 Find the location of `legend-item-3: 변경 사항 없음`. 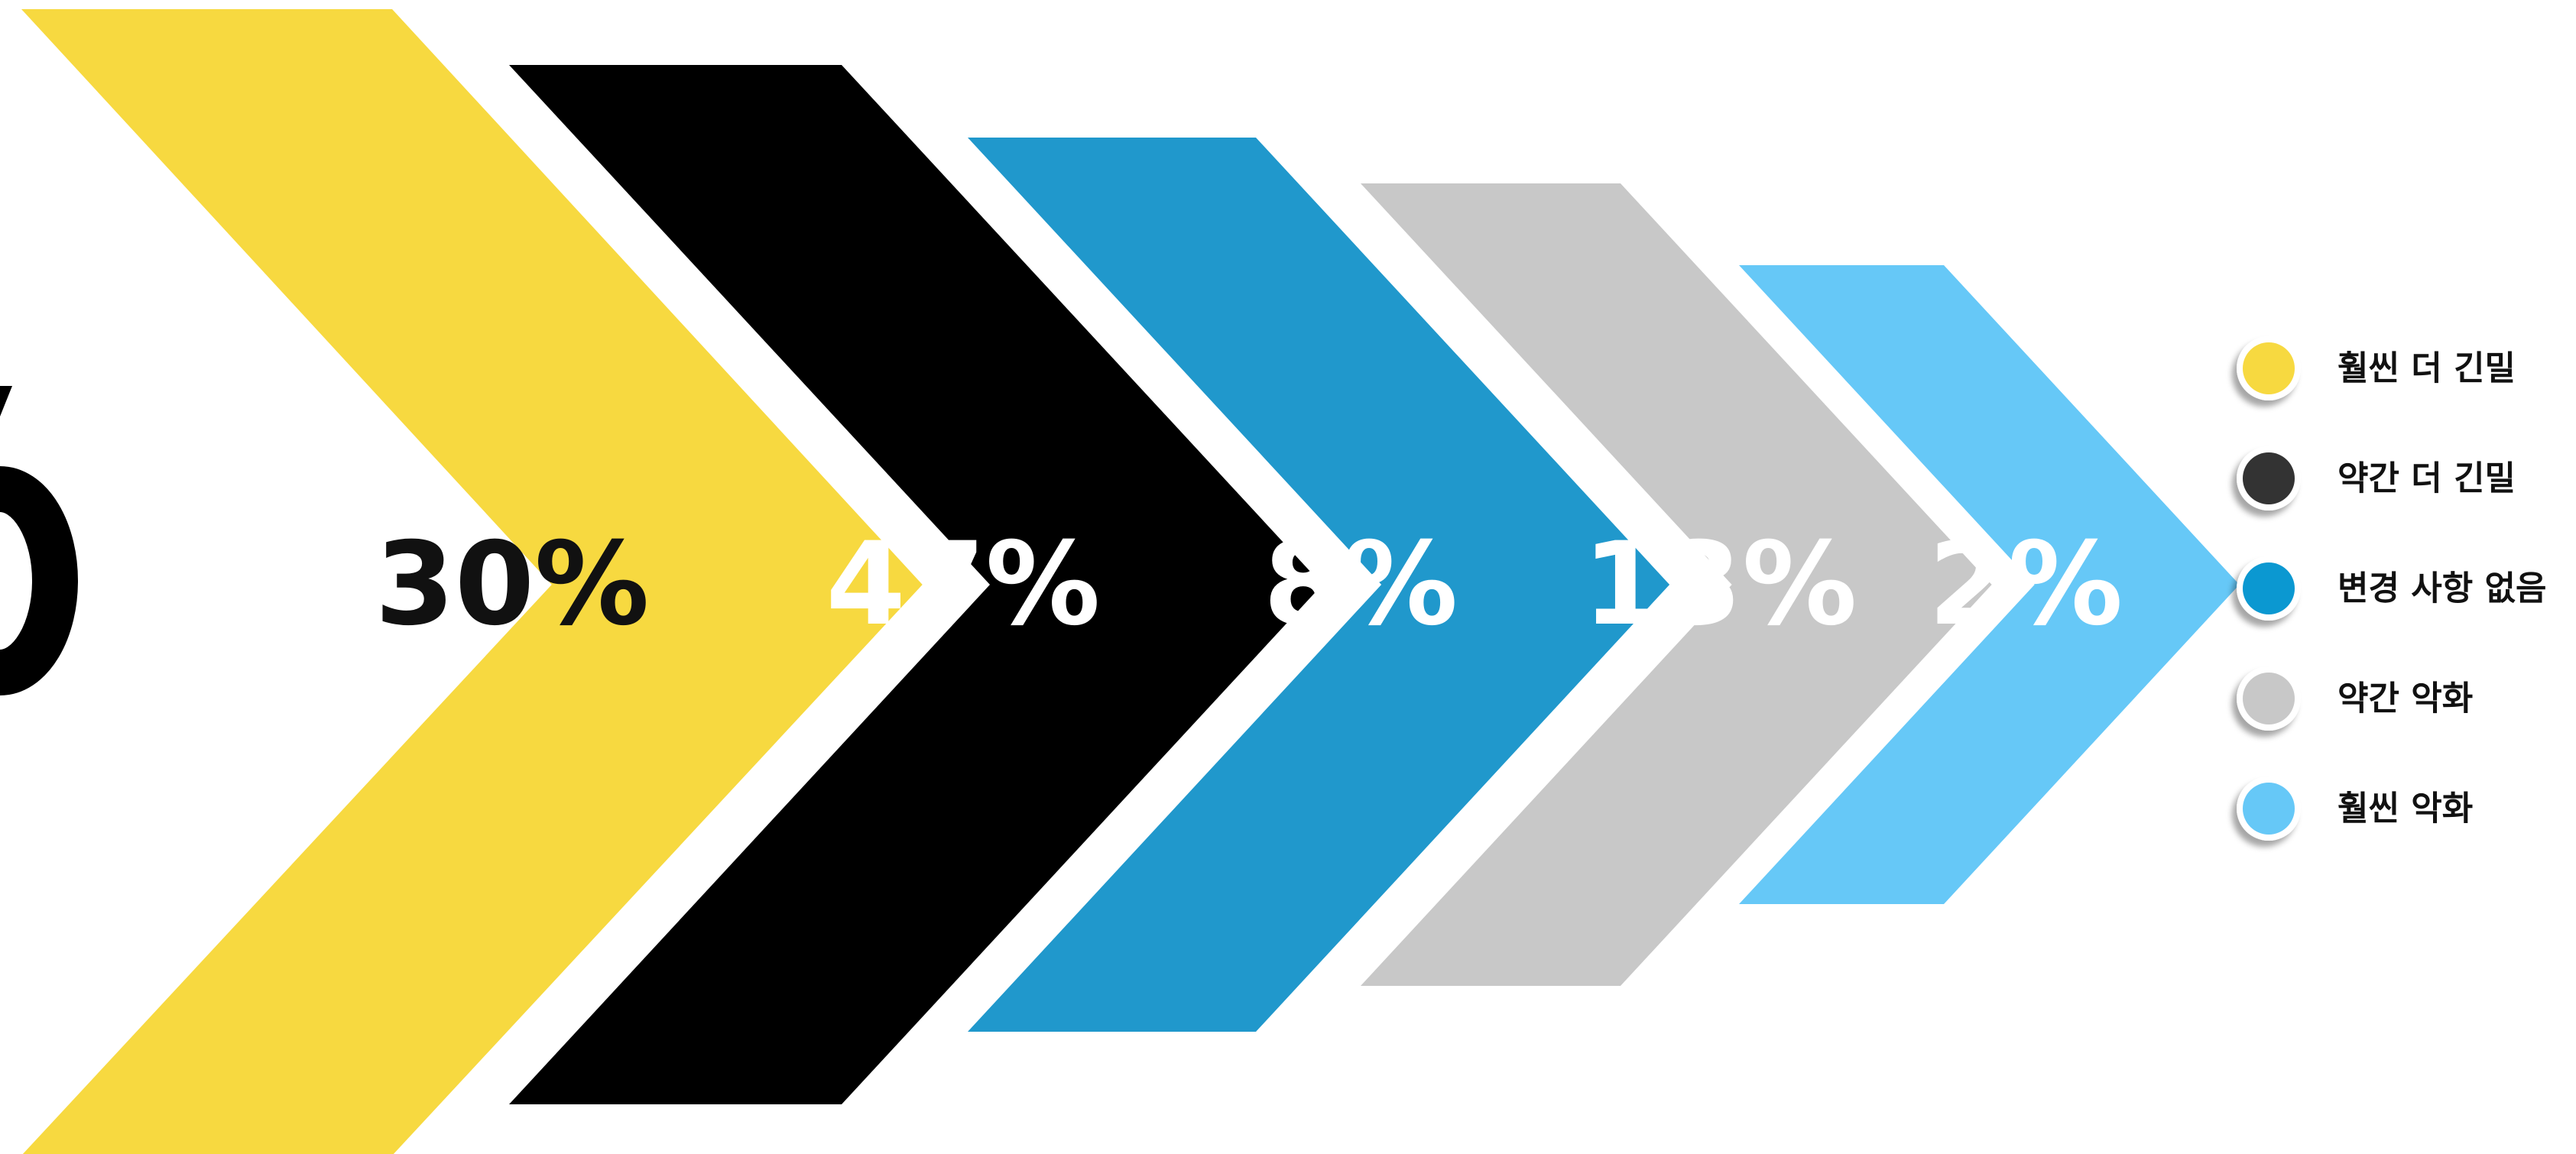

legend-item-3: 변경 사항 없음 is located at coordinates (2392, 588).